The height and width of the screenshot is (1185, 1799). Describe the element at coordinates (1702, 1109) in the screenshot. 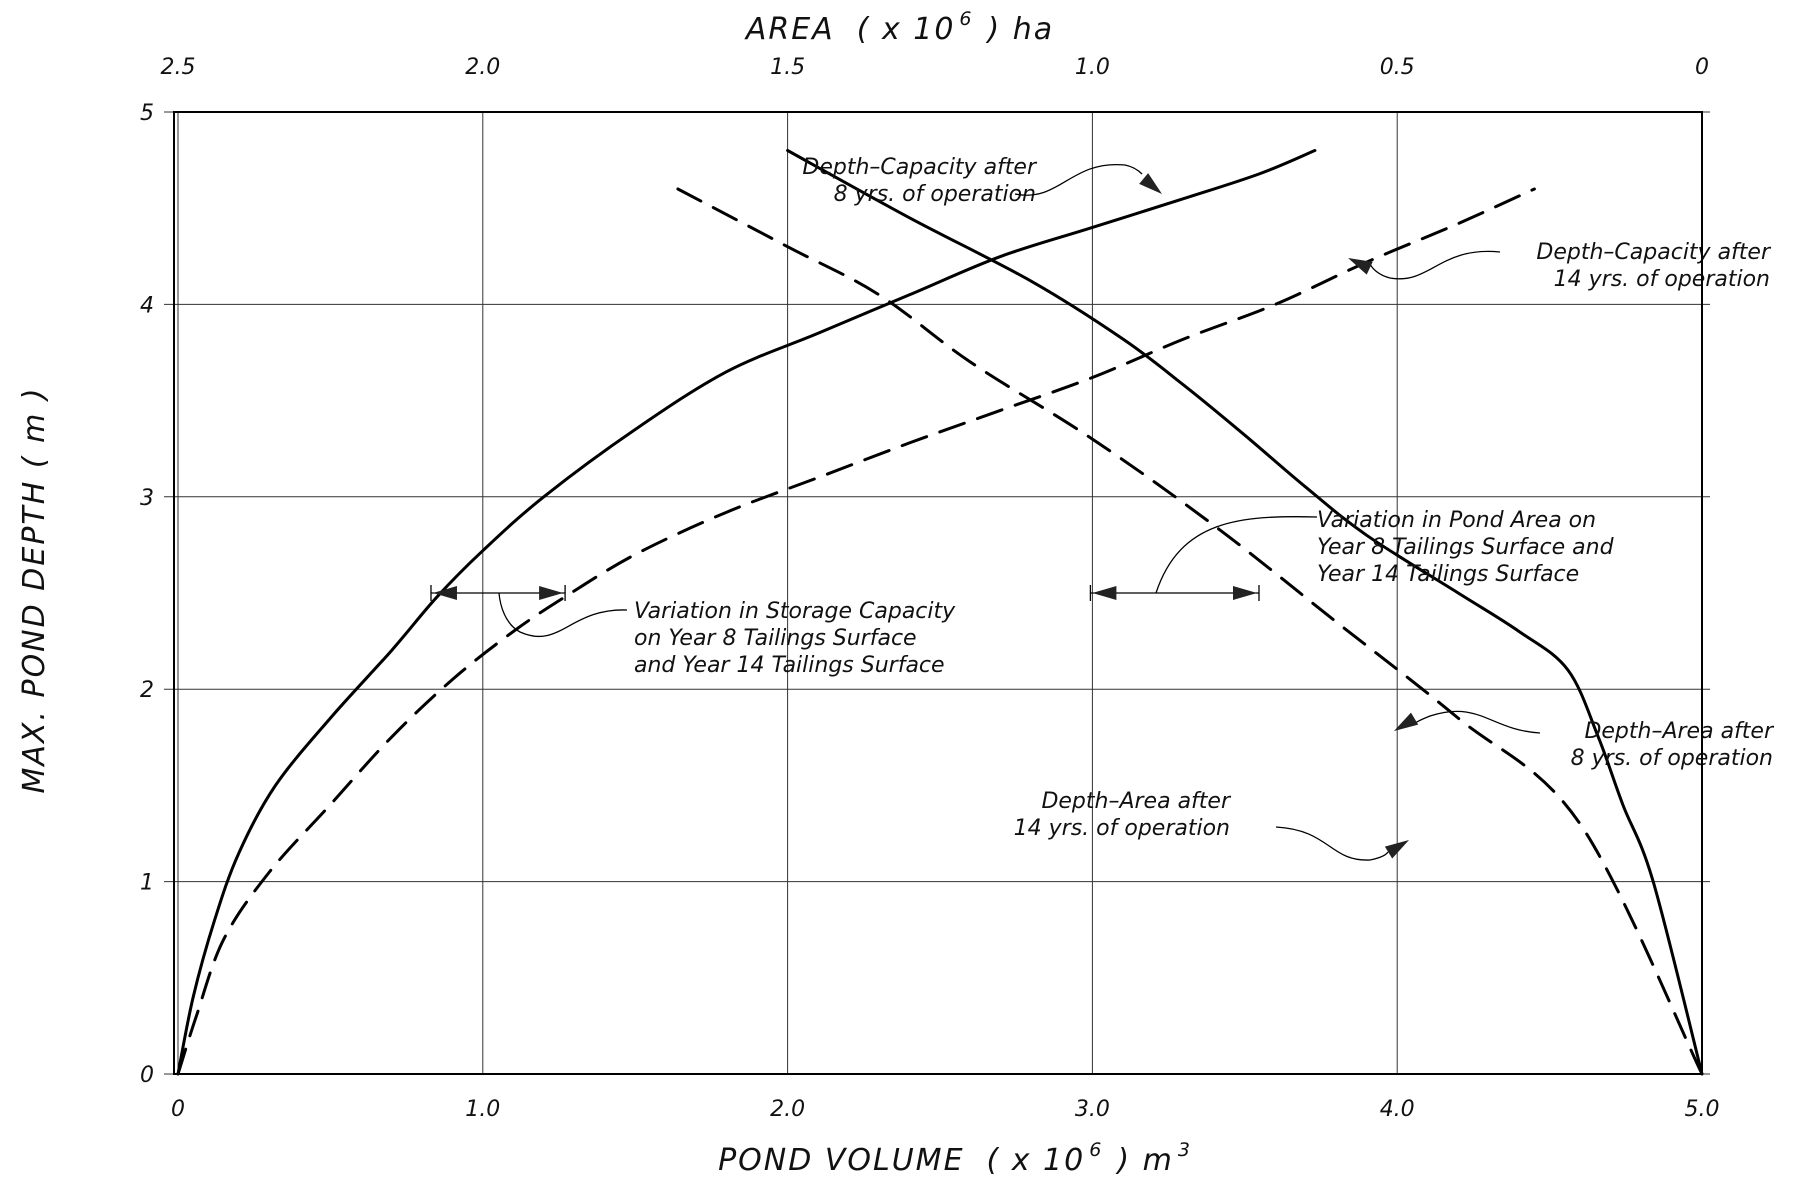

I see `x-tick-label: 5.0` at that location.